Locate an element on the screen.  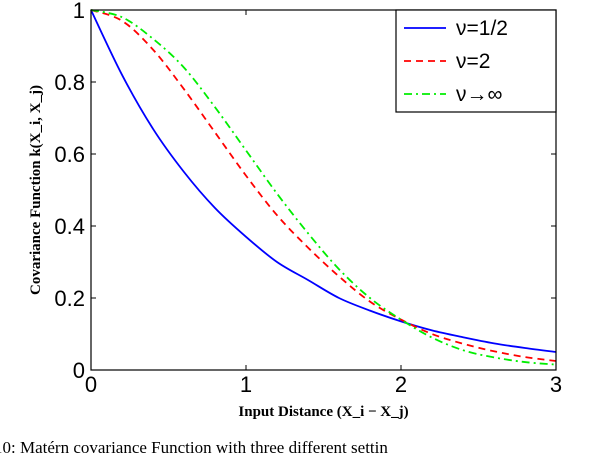
y-tick-label: 1 is located at coordinates (79, 11).